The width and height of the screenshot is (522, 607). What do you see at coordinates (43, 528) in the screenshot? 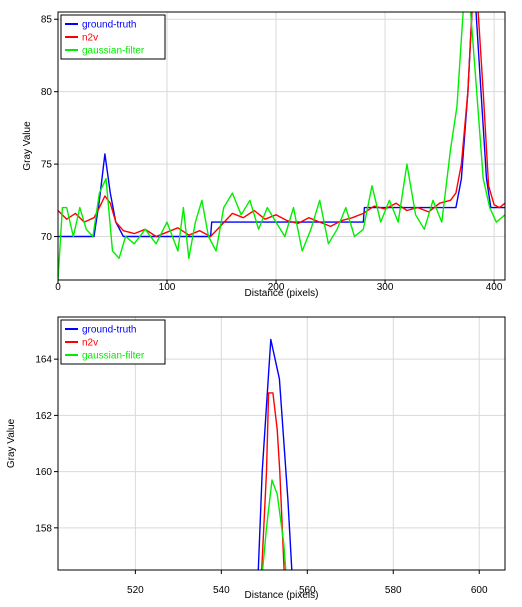
I see `y-tick-label: 158` at bounding box center [43, 528].